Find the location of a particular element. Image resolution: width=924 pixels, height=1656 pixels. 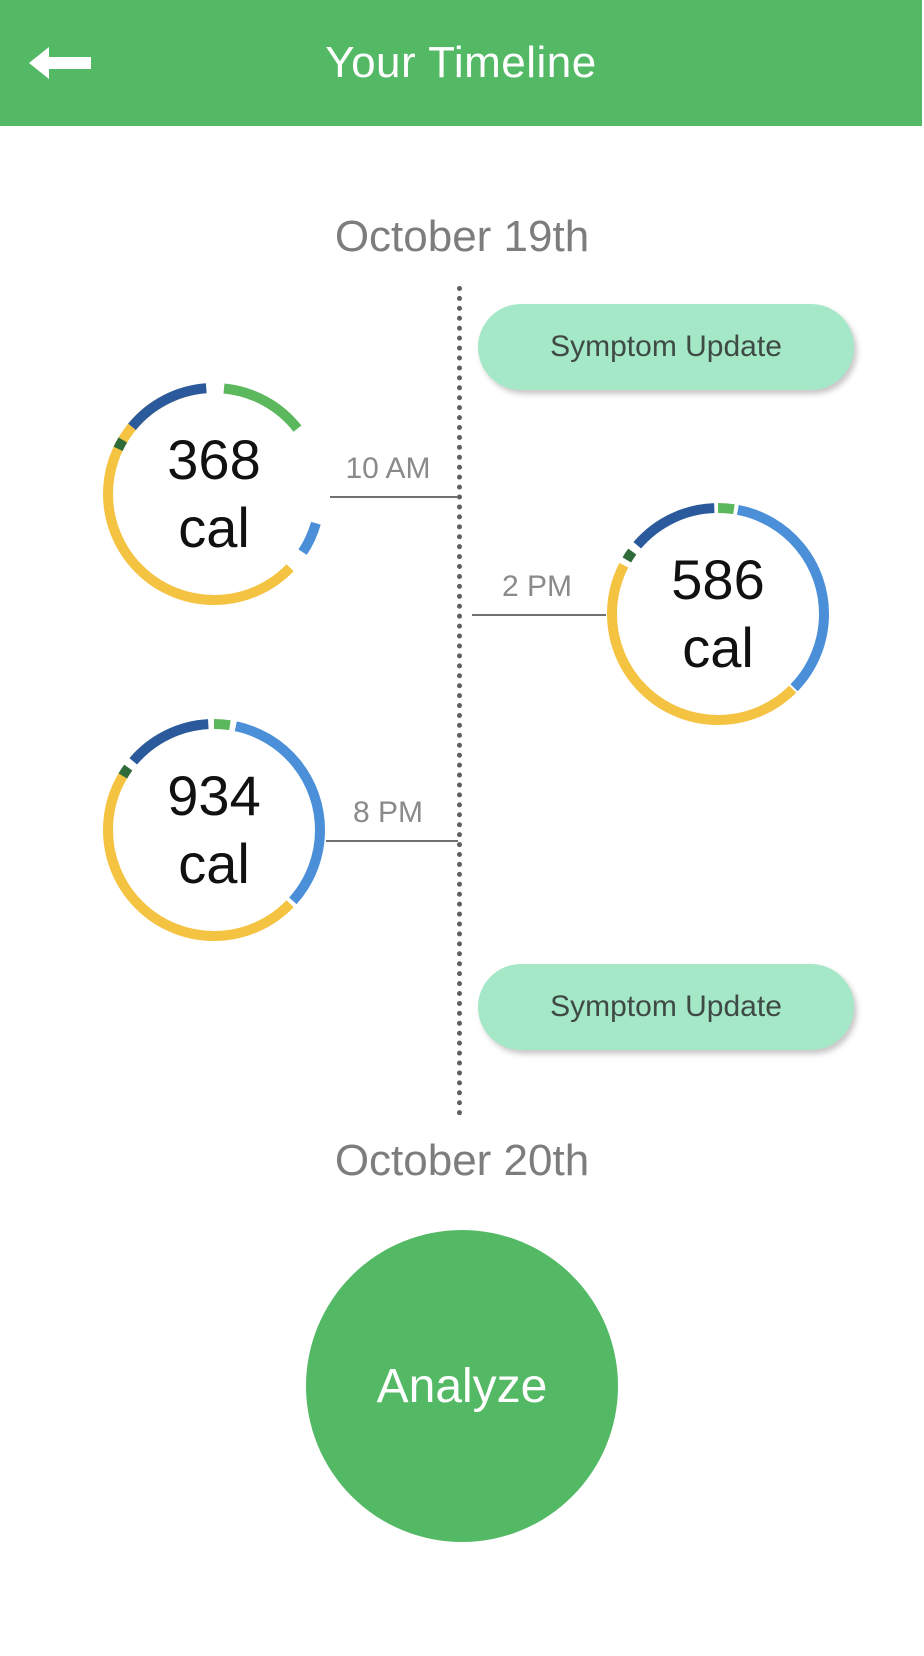

back-button is located at coordinates (60, 63).